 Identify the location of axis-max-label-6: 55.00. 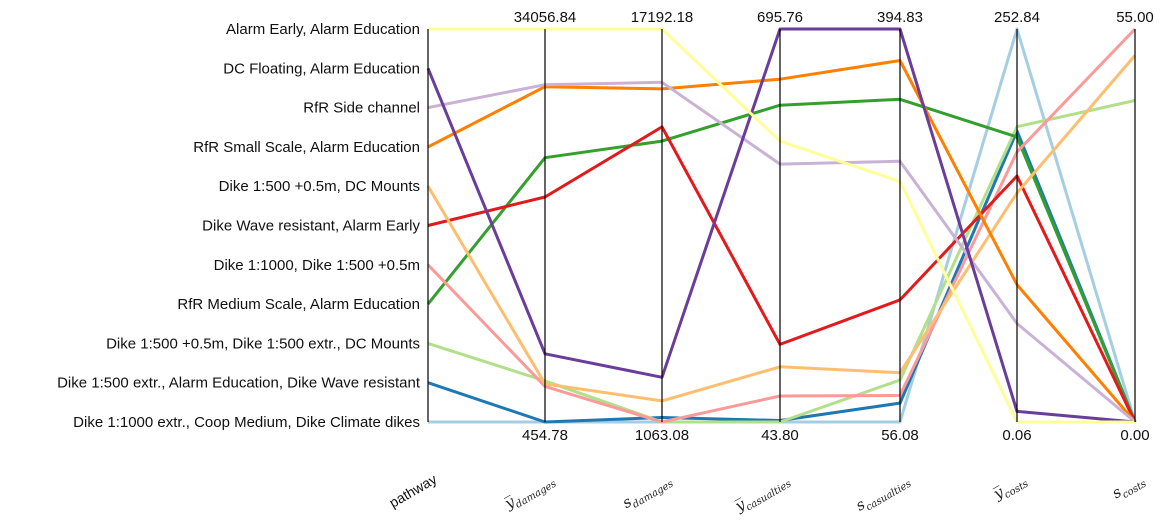
(1135, 17).